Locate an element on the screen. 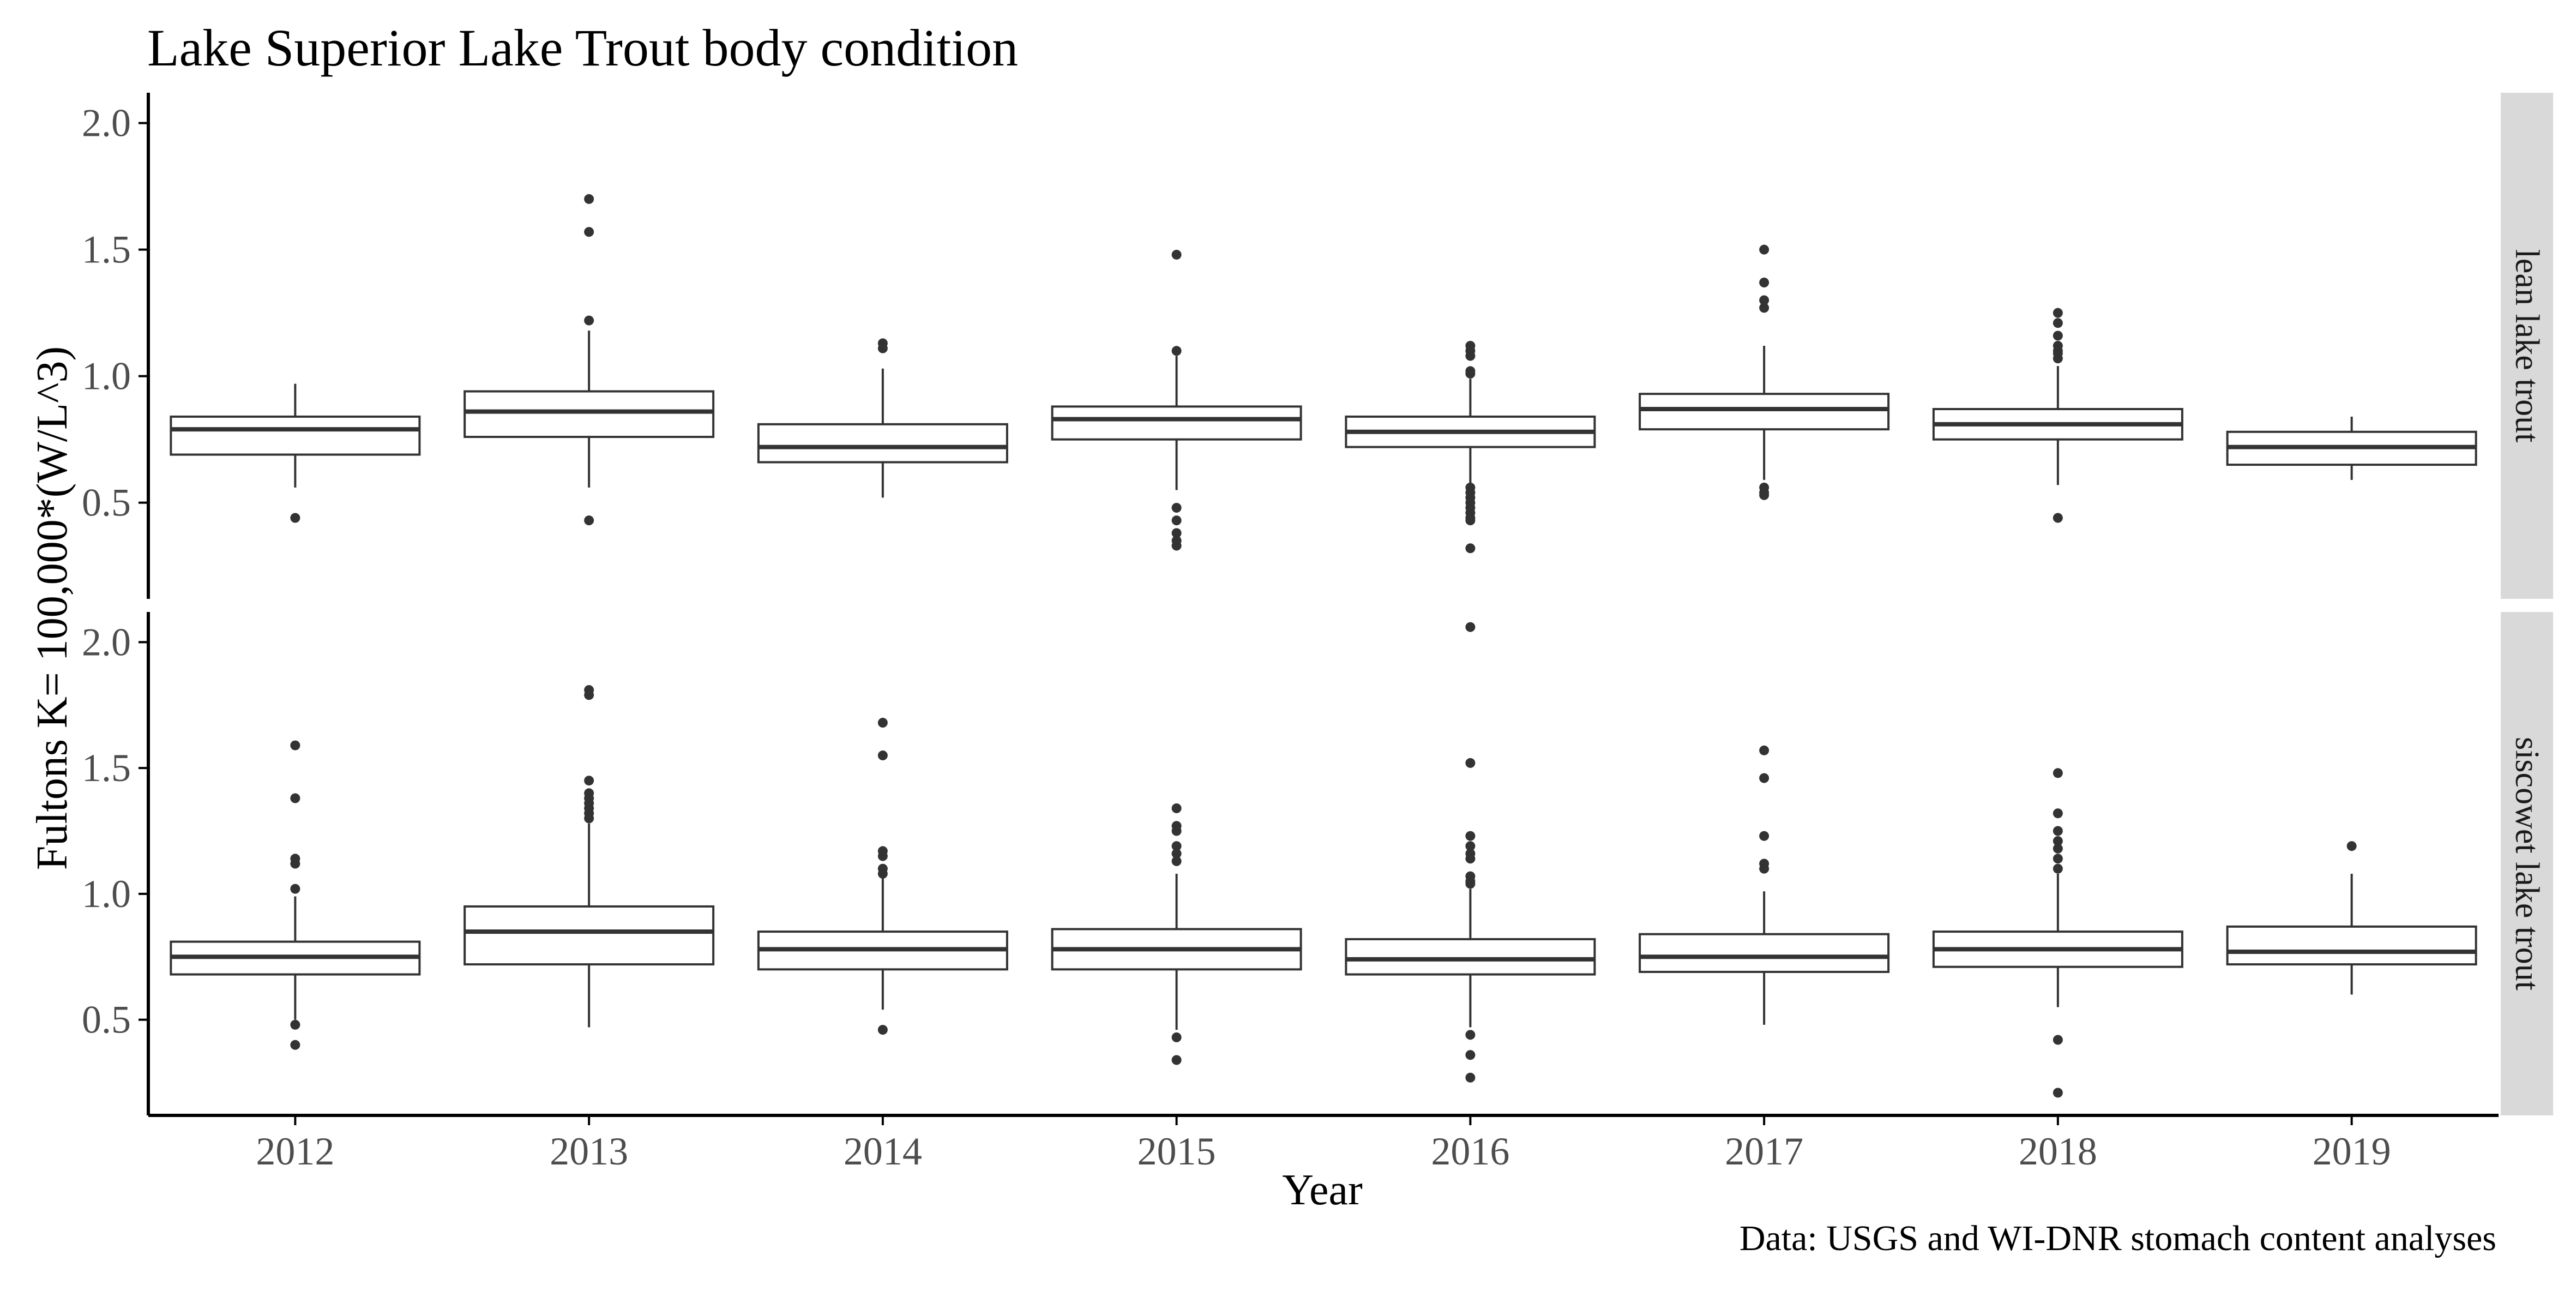 The height and width of the screenshot is (1291, 2576). x-tick-label: 2018 is located at coordinates (2058, 1151).